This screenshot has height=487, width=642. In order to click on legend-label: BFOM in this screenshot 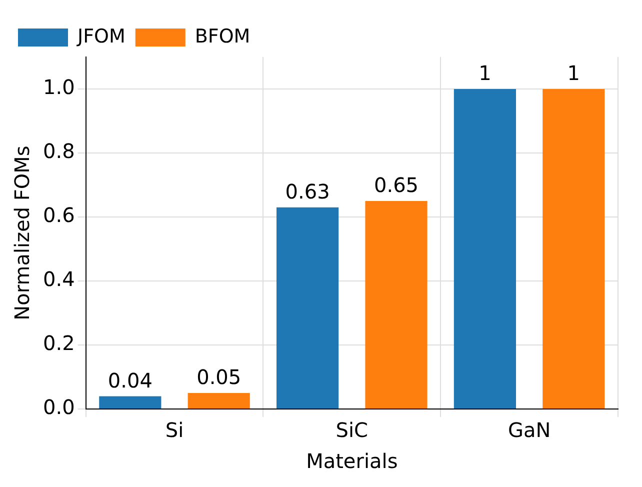, I will do `click(222, 36)`.